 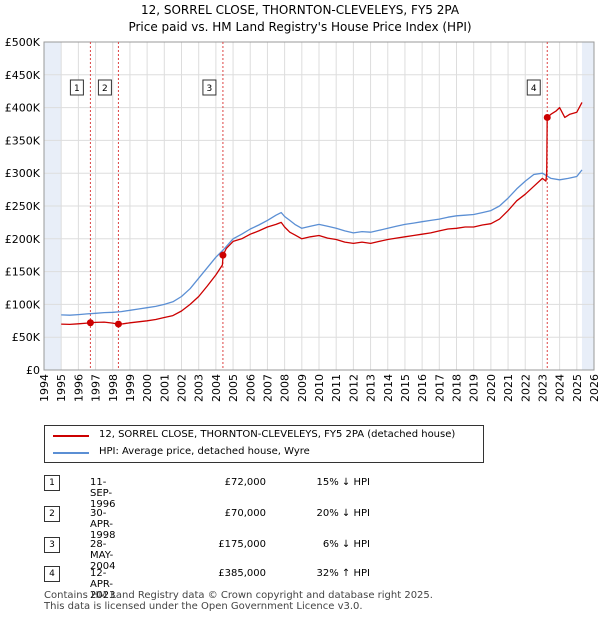 What do you see at coordinates (96, 388) in the screenshot?
I see `x-tick-label: 1997` at bounding box center [96, 388].